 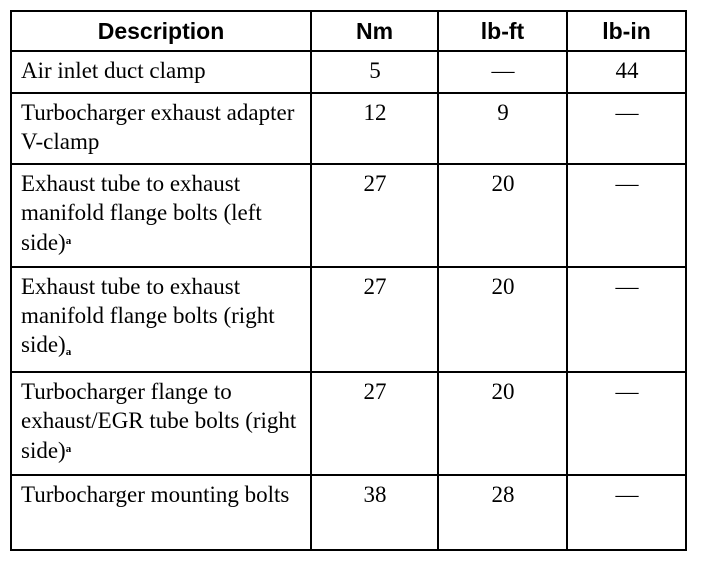 I want to click on lb-ft-cell: 28, so click(x=502, y=512).